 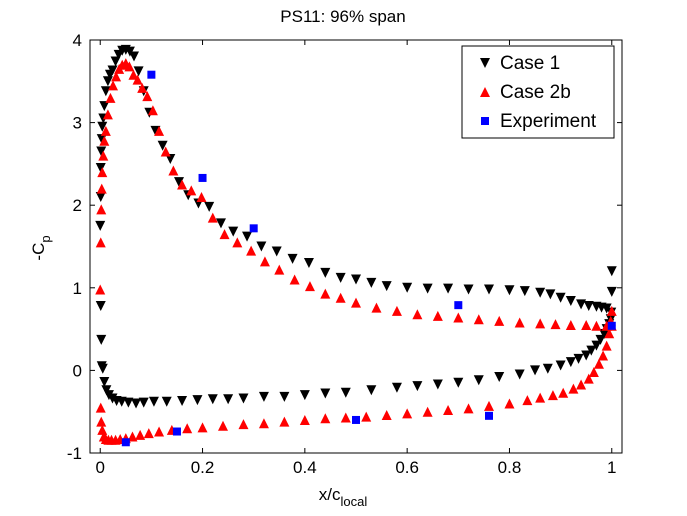 I want to click on x-tick-label: 0.6, so click(x=407, y=467).